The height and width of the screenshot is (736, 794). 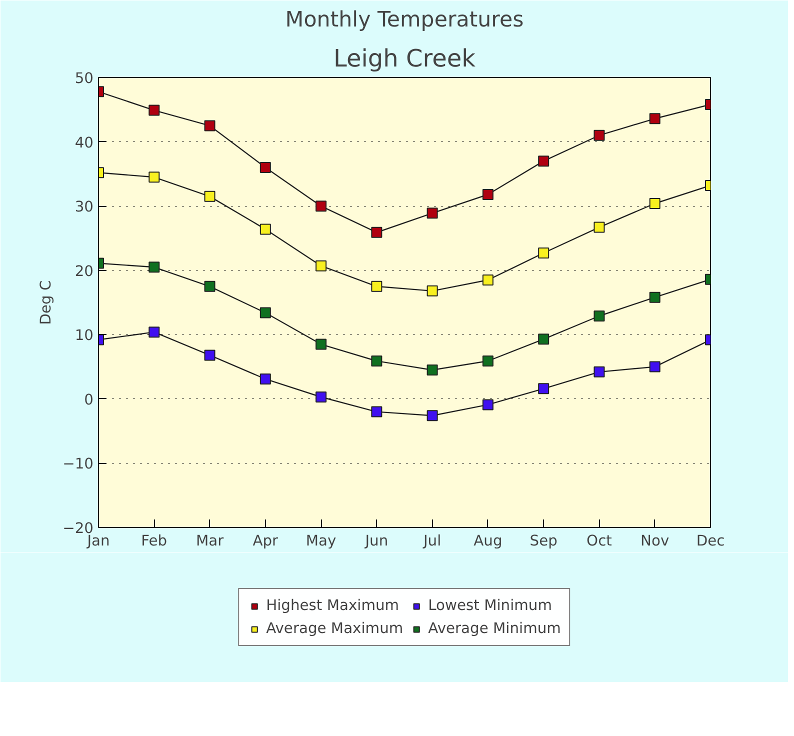 I want to click on y-tick-label: 20, so click(x=84, y=271).